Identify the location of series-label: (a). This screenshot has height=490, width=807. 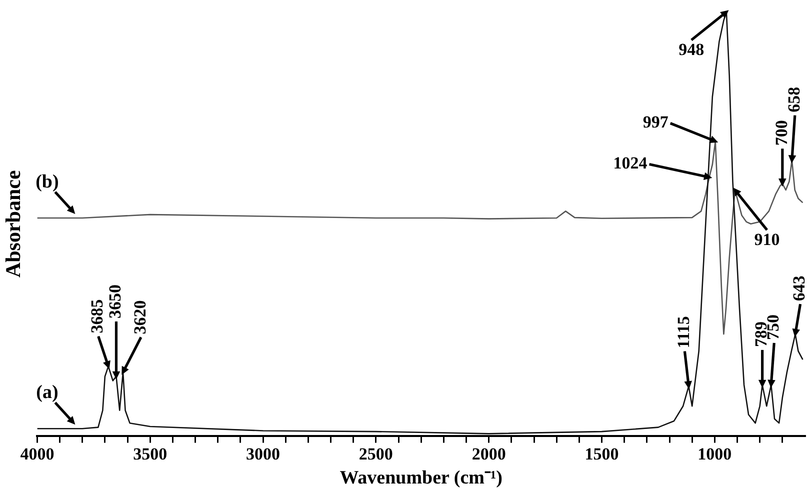
(47, 392).